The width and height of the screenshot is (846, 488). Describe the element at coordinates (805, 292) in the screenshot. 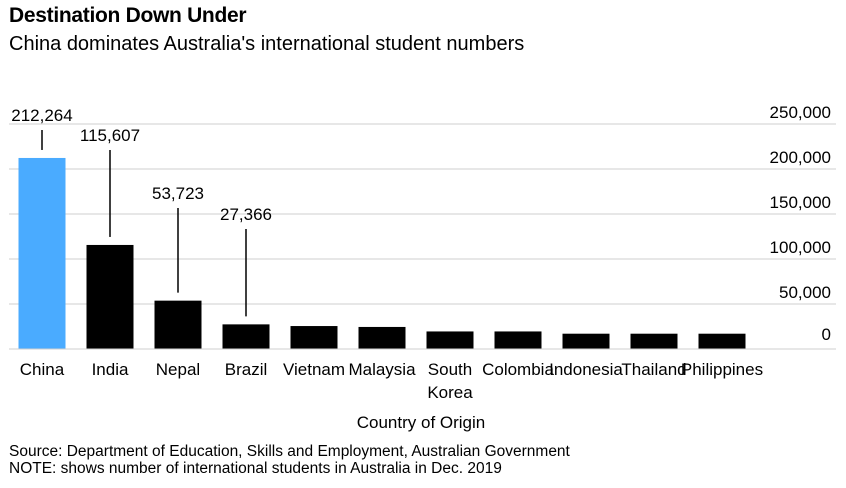

I see `y-tick-label: 50,000` at that location.